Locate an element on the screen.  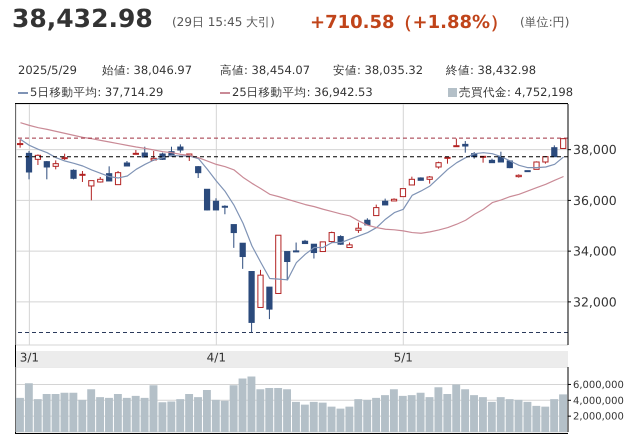
y-tick-label: 4,000,000 is located at coordinates (598, 401).